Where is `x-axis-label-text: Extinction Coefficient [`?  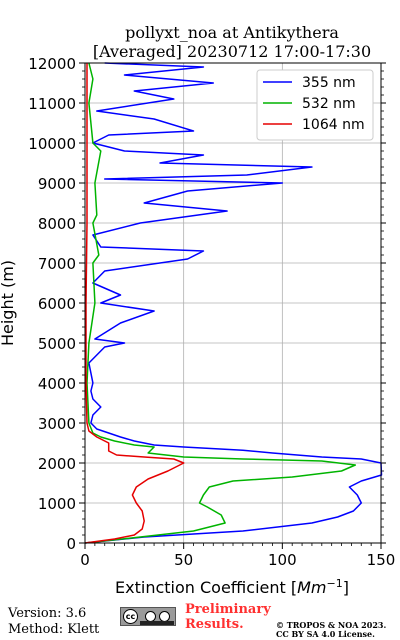 x-axis-label-text: Extinction Coefficient [ is located at coordinates (206, 587).